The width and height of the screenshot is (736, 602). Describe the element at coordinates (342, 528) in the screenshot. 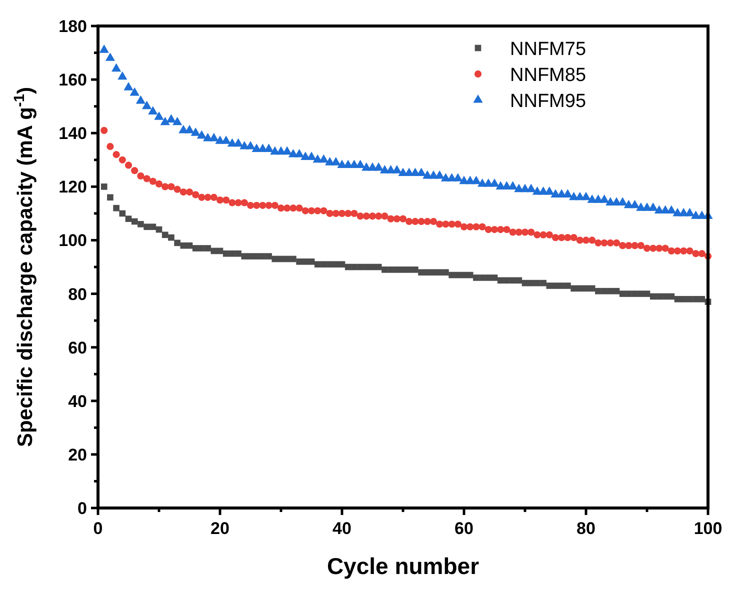

I see `x-tick-label: 40` at that location.